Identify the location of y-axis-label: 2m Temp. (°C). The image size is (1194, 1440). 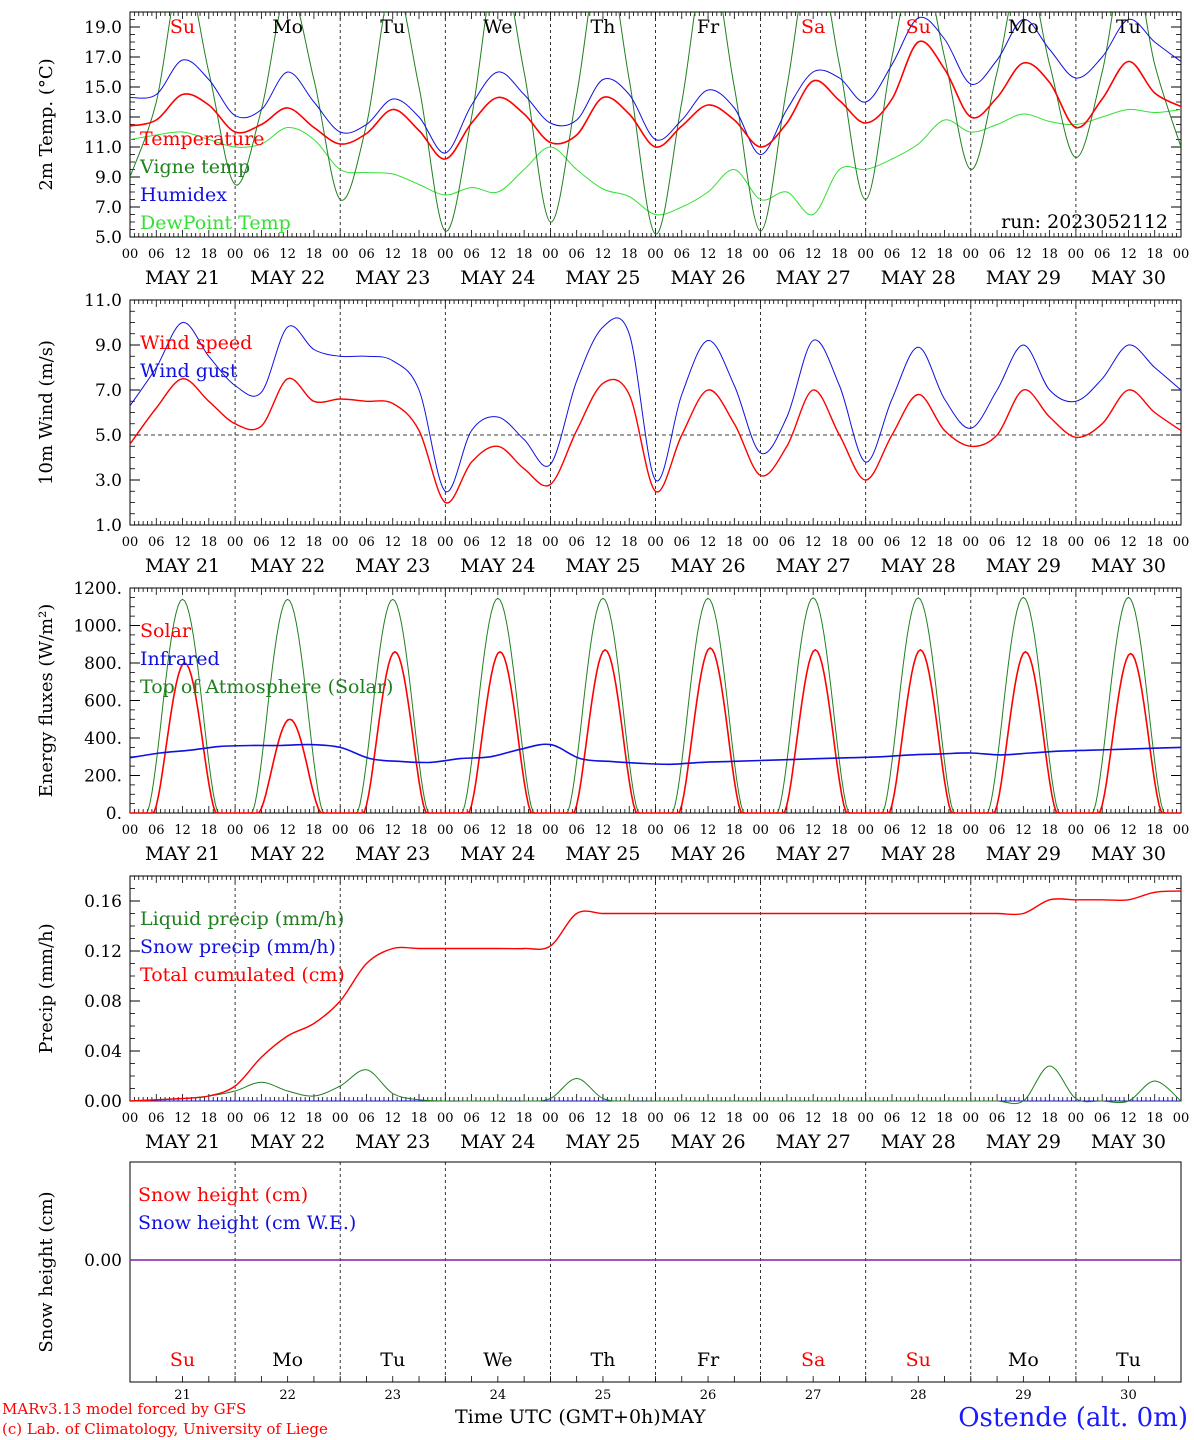
(46, 124).